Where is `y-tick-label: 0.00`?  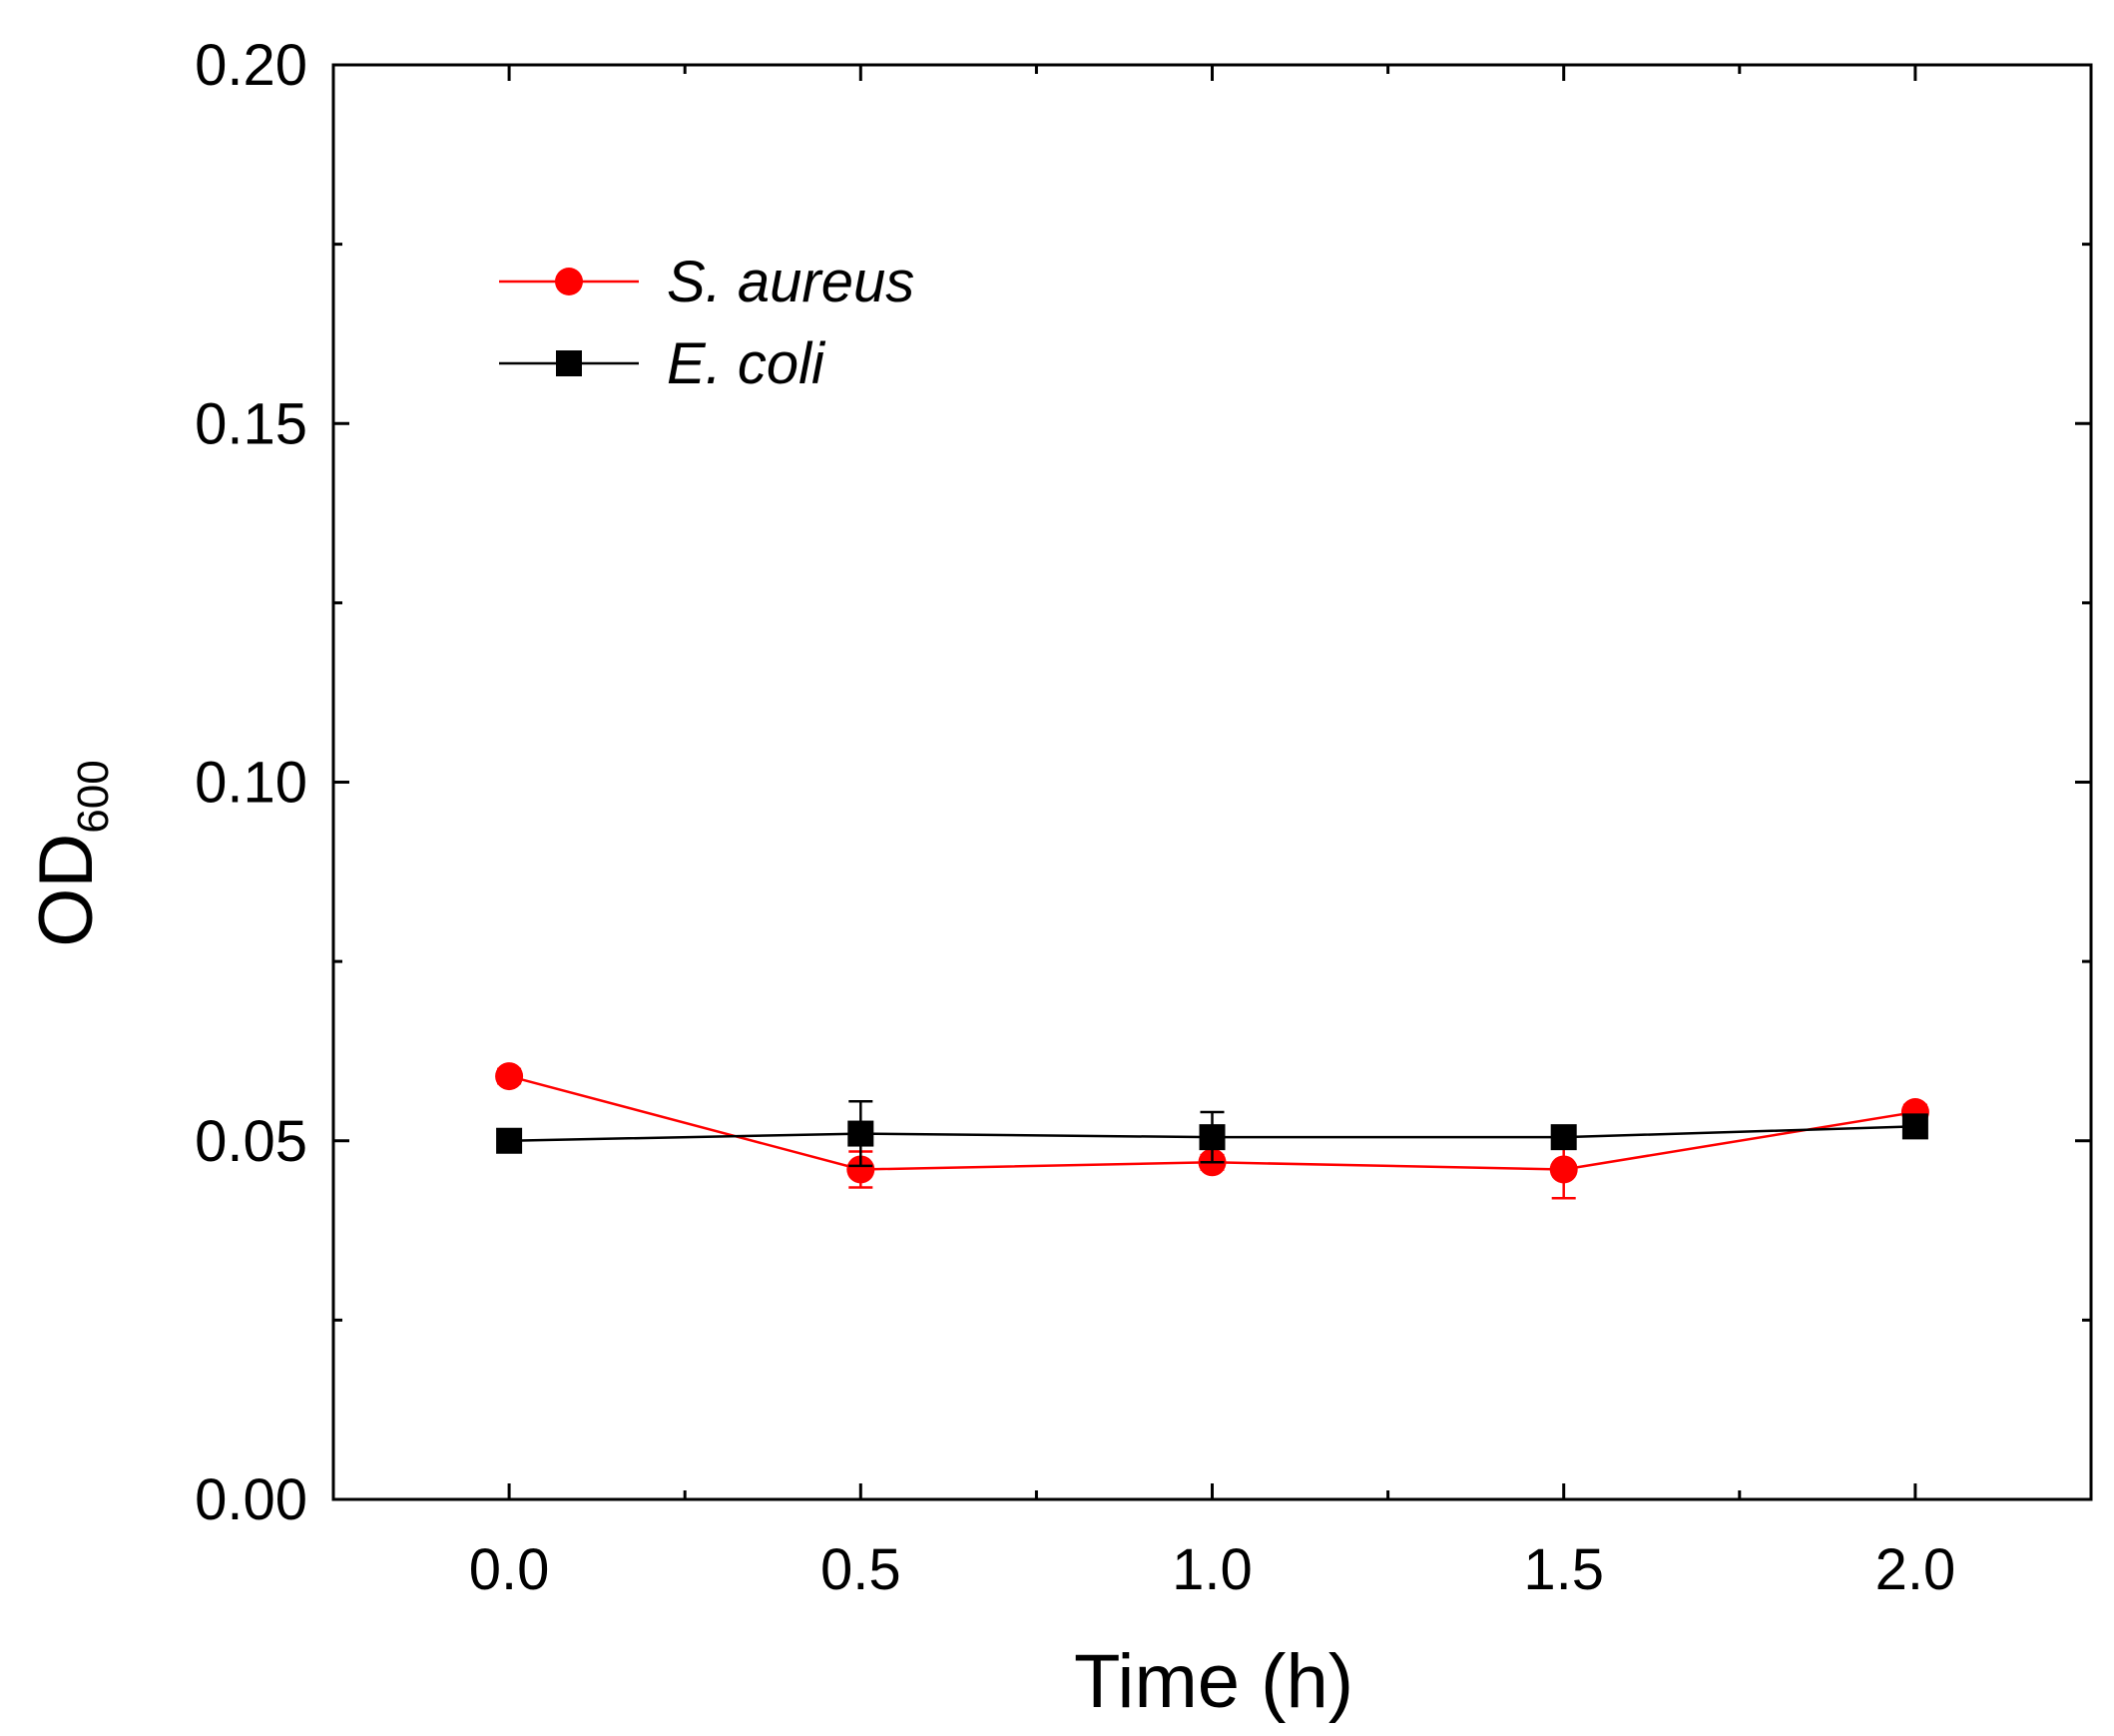 y-tick-label: 0.00 is located at coordinates (251, 1499).